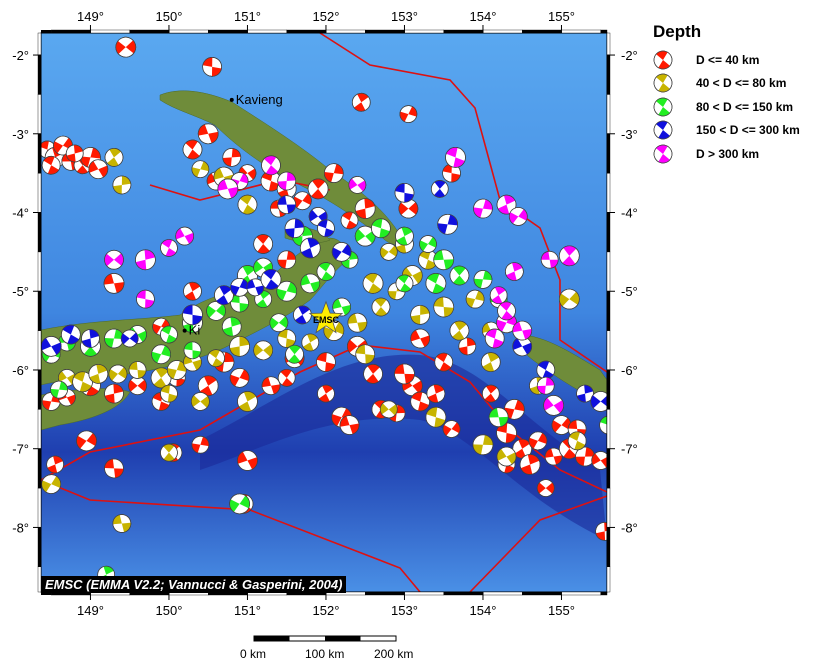 The width and height of the screenshot is (814, 669). What do you see at coordinates (326, 610) in the screenshot?
I see `lon-tick-bottom: 152°` at bounding box center [326, 610].